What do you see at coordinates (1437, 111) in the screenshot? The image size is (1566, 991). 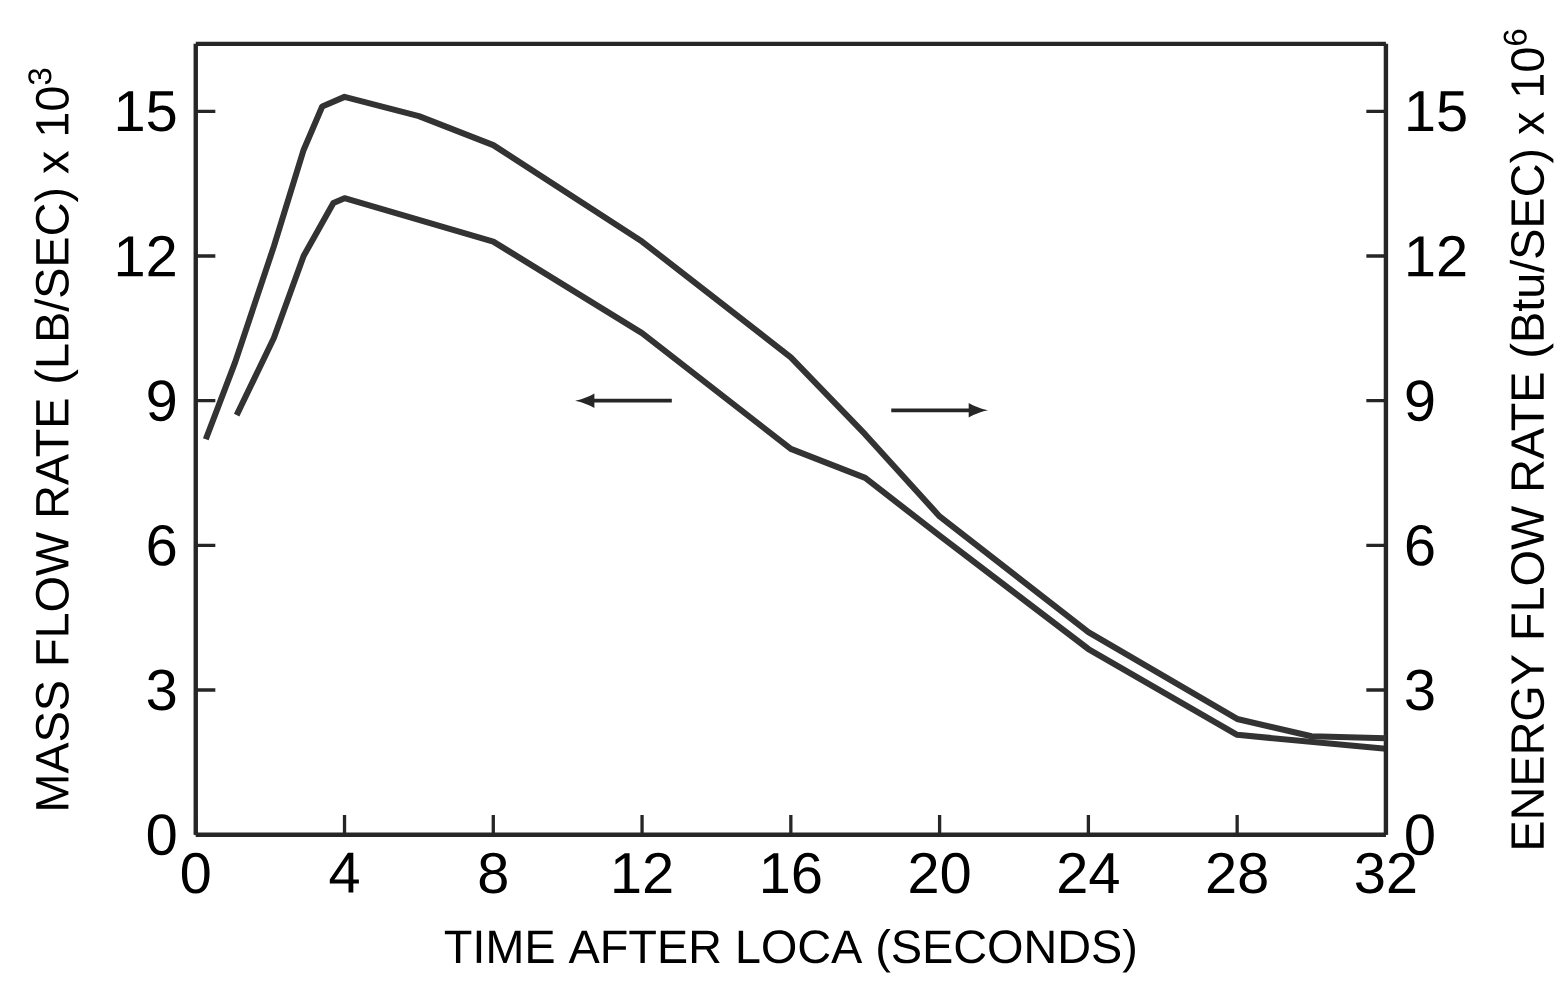 I see `y2-tick-label: 15` at bounding box center [1437, 111].